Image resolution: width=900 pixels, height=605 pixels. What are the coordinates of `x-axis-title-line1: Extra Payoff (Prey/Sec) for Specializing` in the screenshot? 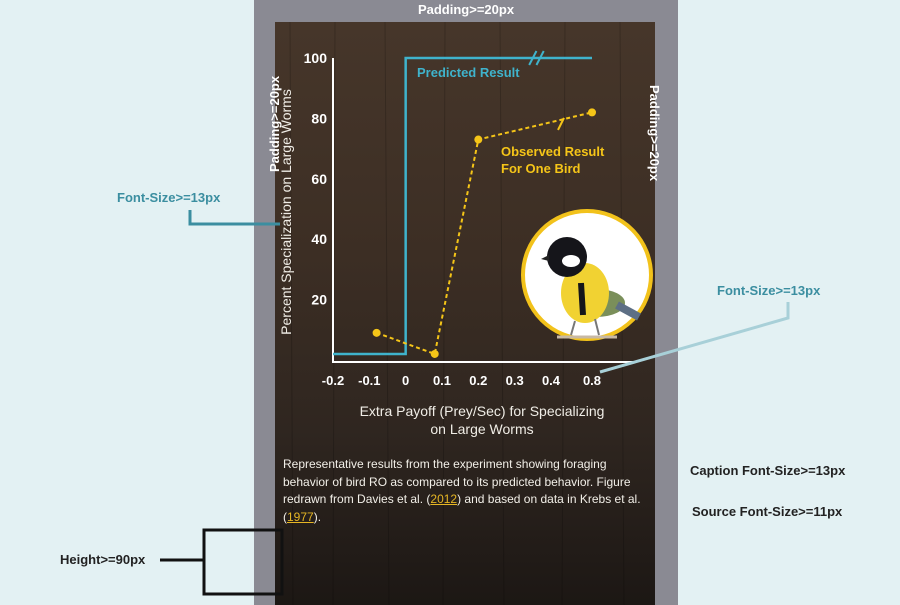 It's located at (482, 411).